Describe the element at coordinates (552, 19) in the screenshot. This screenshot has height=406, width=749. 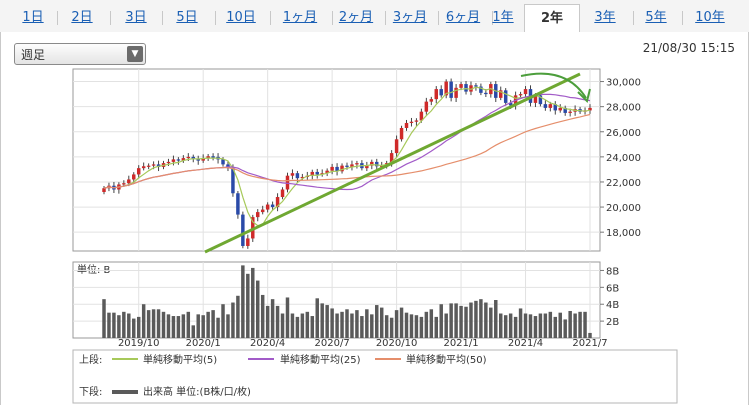
I see `tab-2y: 2年` at that location.